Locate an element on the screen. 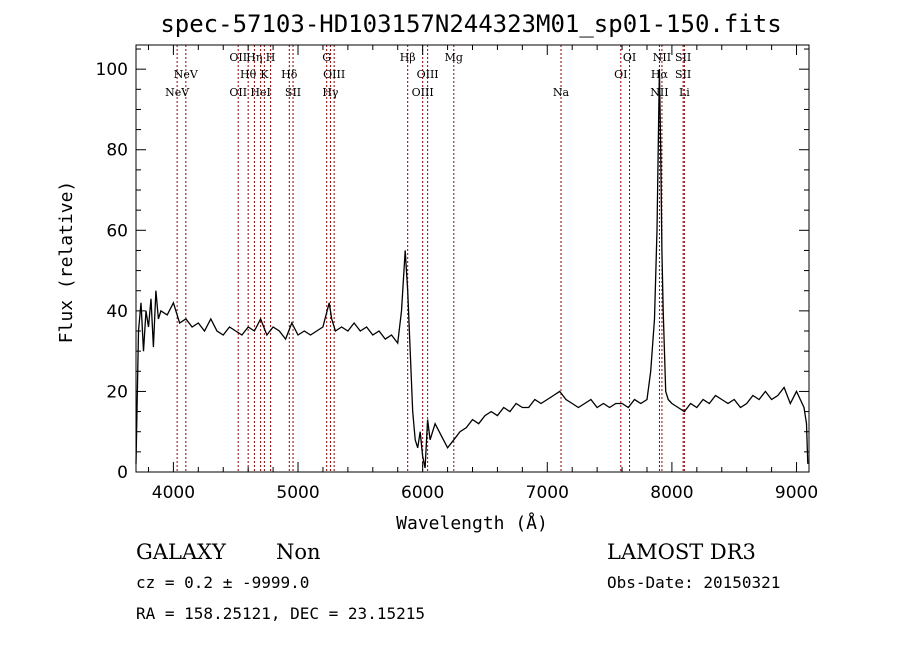  line-marker-label: H is located at coordinates (271, 57).